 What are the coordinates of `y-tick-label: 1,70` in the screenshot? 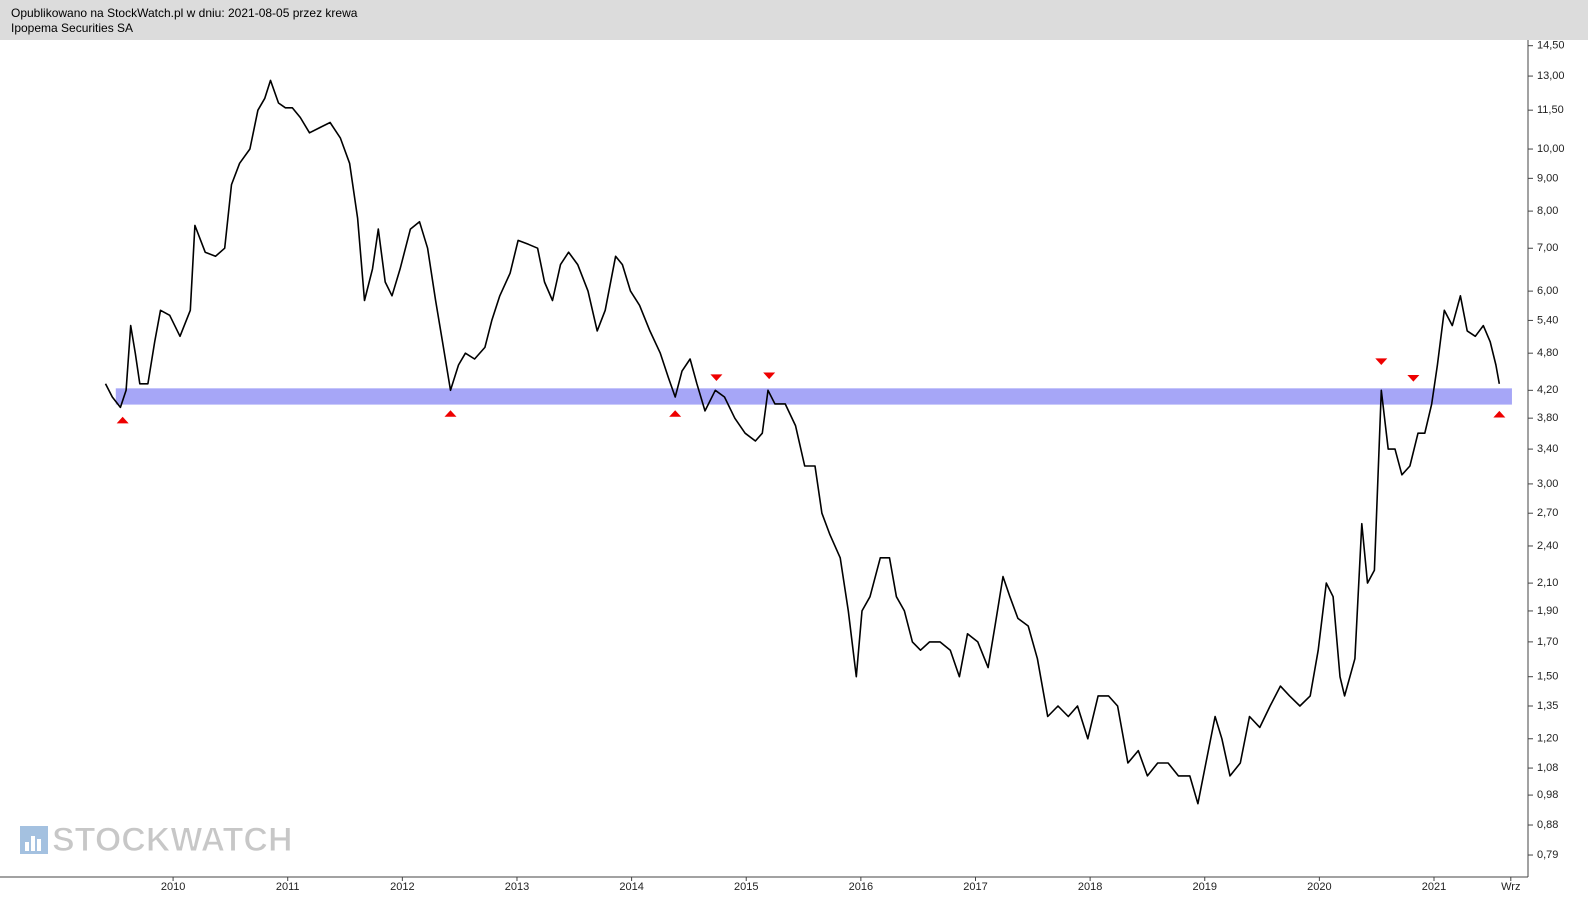 It's located at (1547, 642).